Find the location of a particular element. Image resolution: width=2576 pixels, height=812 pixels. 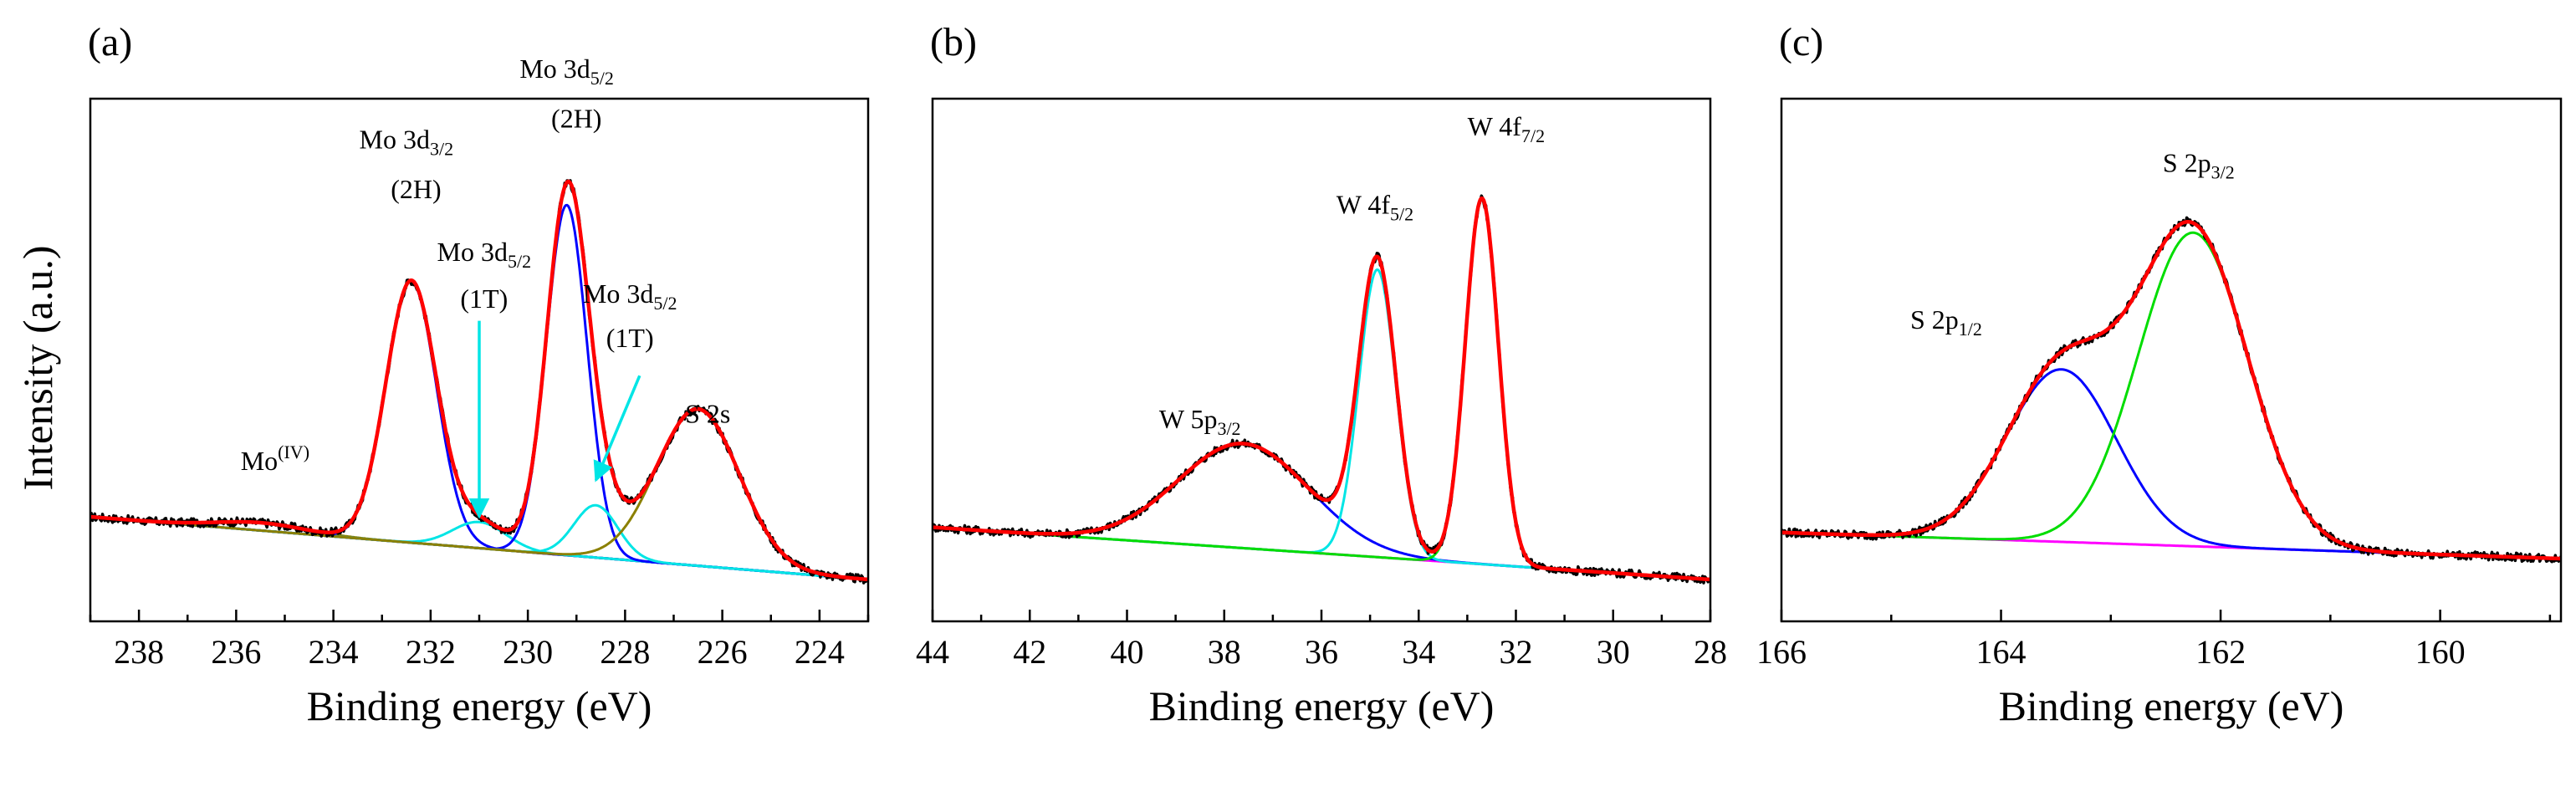

x-tick-label: 234 is located at coordinates (334, 652).